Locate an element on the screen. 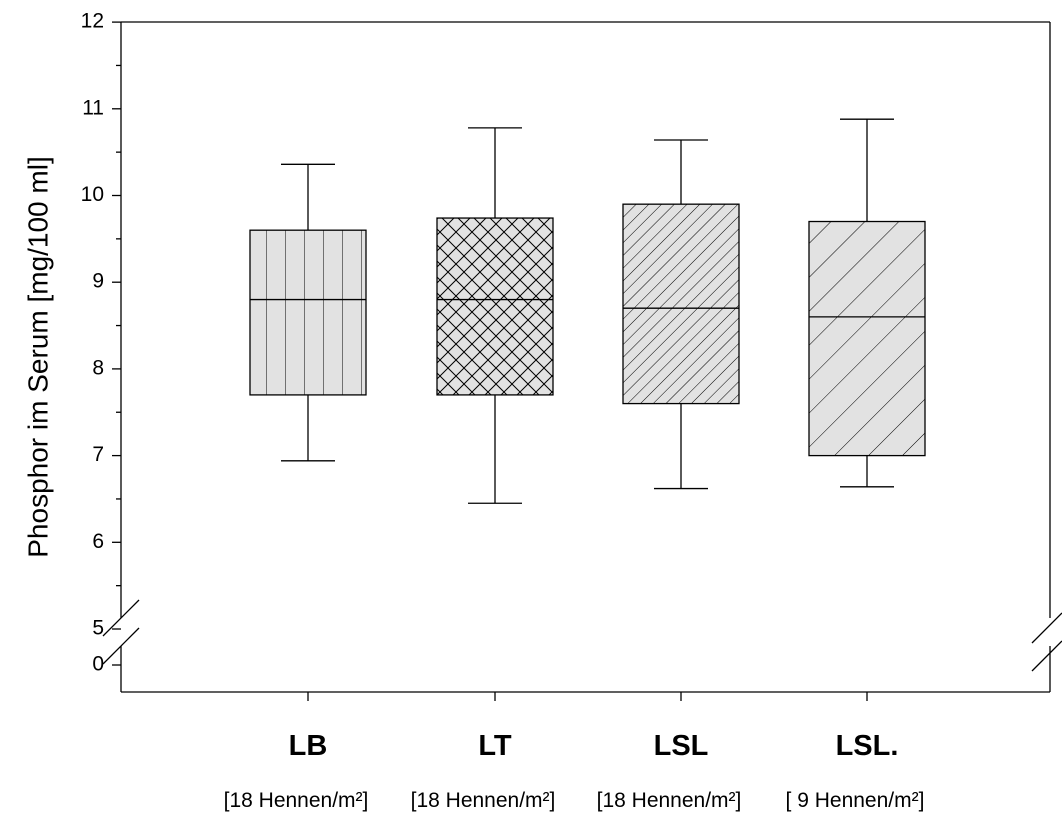 This screenshot has width=1062, height=821. y-tick-label: 11 is located at coordinates (93, 107).